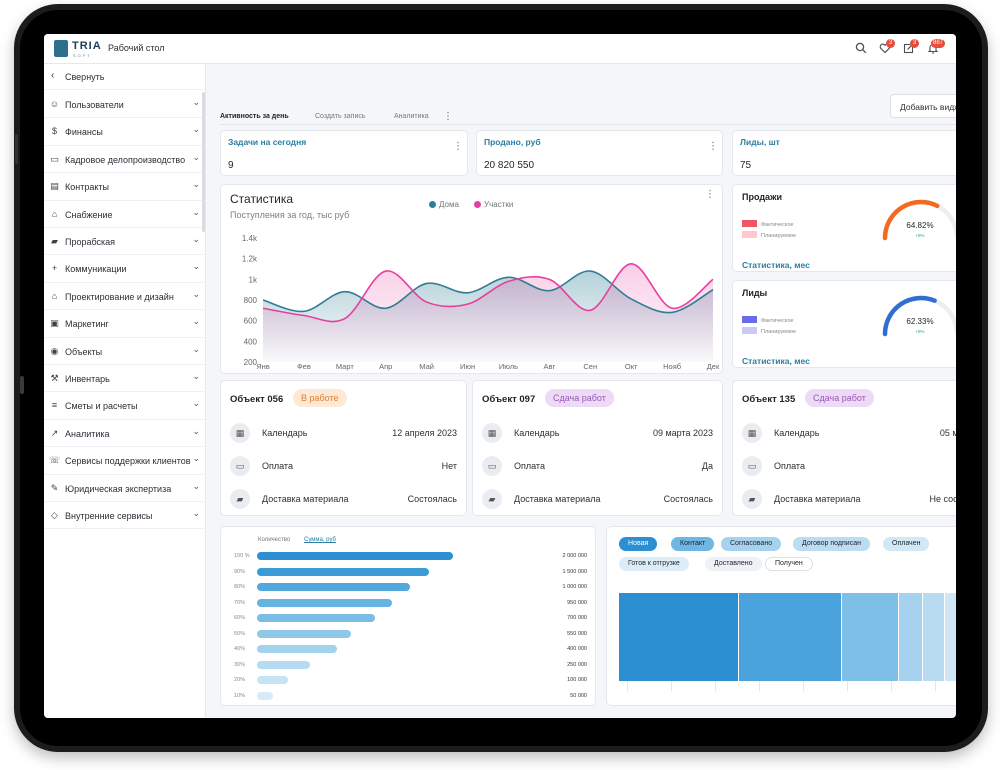  What do you see at coordinates (89, 214) in the screenshot?
I see `sidebar-item-label: Снабжение` at bounding box center [89, 214].